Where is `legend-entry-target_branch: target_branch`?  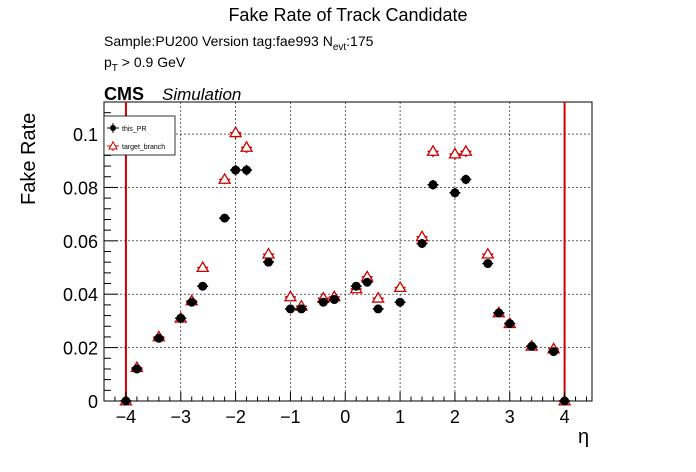 legend-entry-target_branch: target_branch is located at coordinates (136, 145).